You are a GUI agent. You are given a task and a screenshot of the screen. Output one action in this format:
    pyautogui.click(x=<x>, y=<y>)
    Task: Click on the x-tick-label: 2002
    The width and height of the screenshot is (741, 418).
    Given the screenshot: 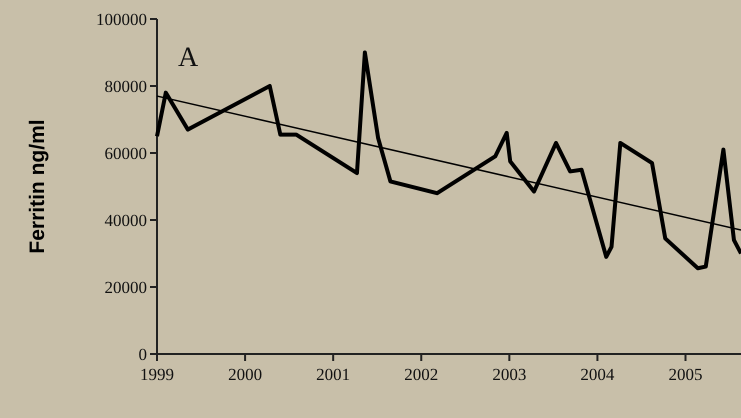 What is the action you would take?
    pyautogui.click(x=421, y=374)
    